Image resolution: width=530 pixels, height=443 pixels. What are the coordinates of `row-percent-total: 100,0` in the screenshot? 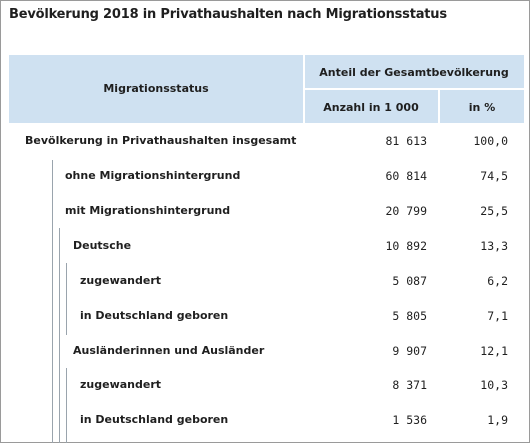 It's located at (490, 141).